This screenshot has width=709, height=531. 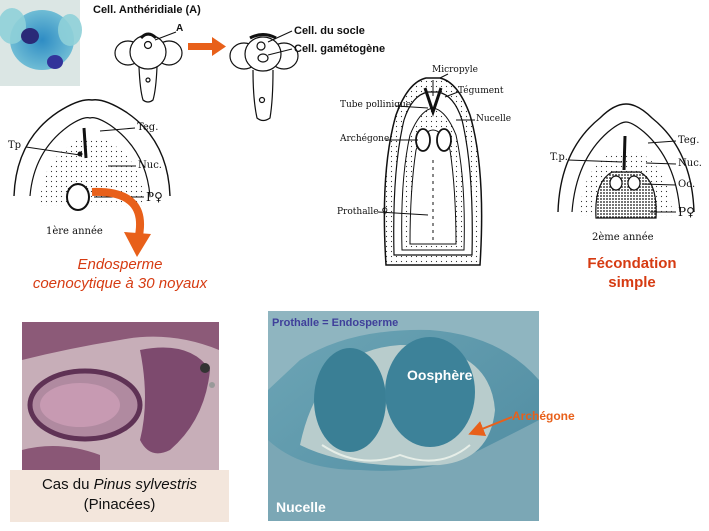 What do you see at coordinates (490, 426) in the screenshot?
I see `archegone-arrow` at bounding box center [490, 426].